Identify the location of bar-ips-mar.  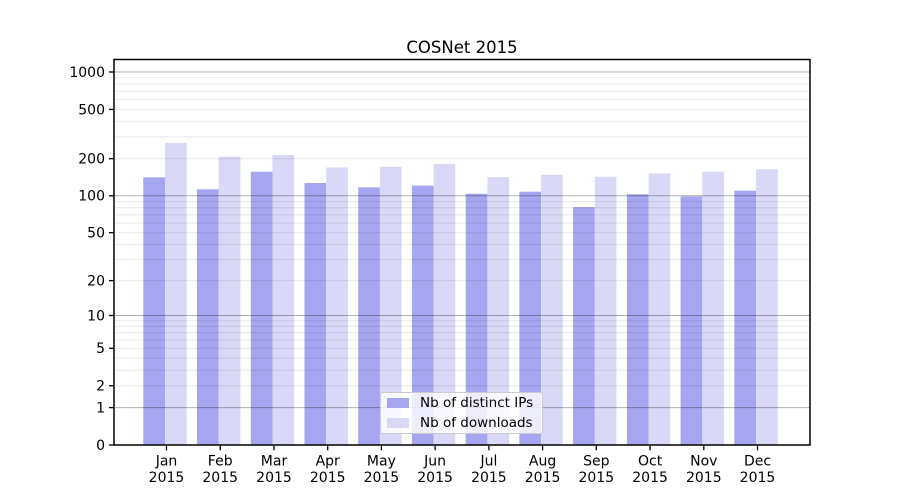
(261, 308).